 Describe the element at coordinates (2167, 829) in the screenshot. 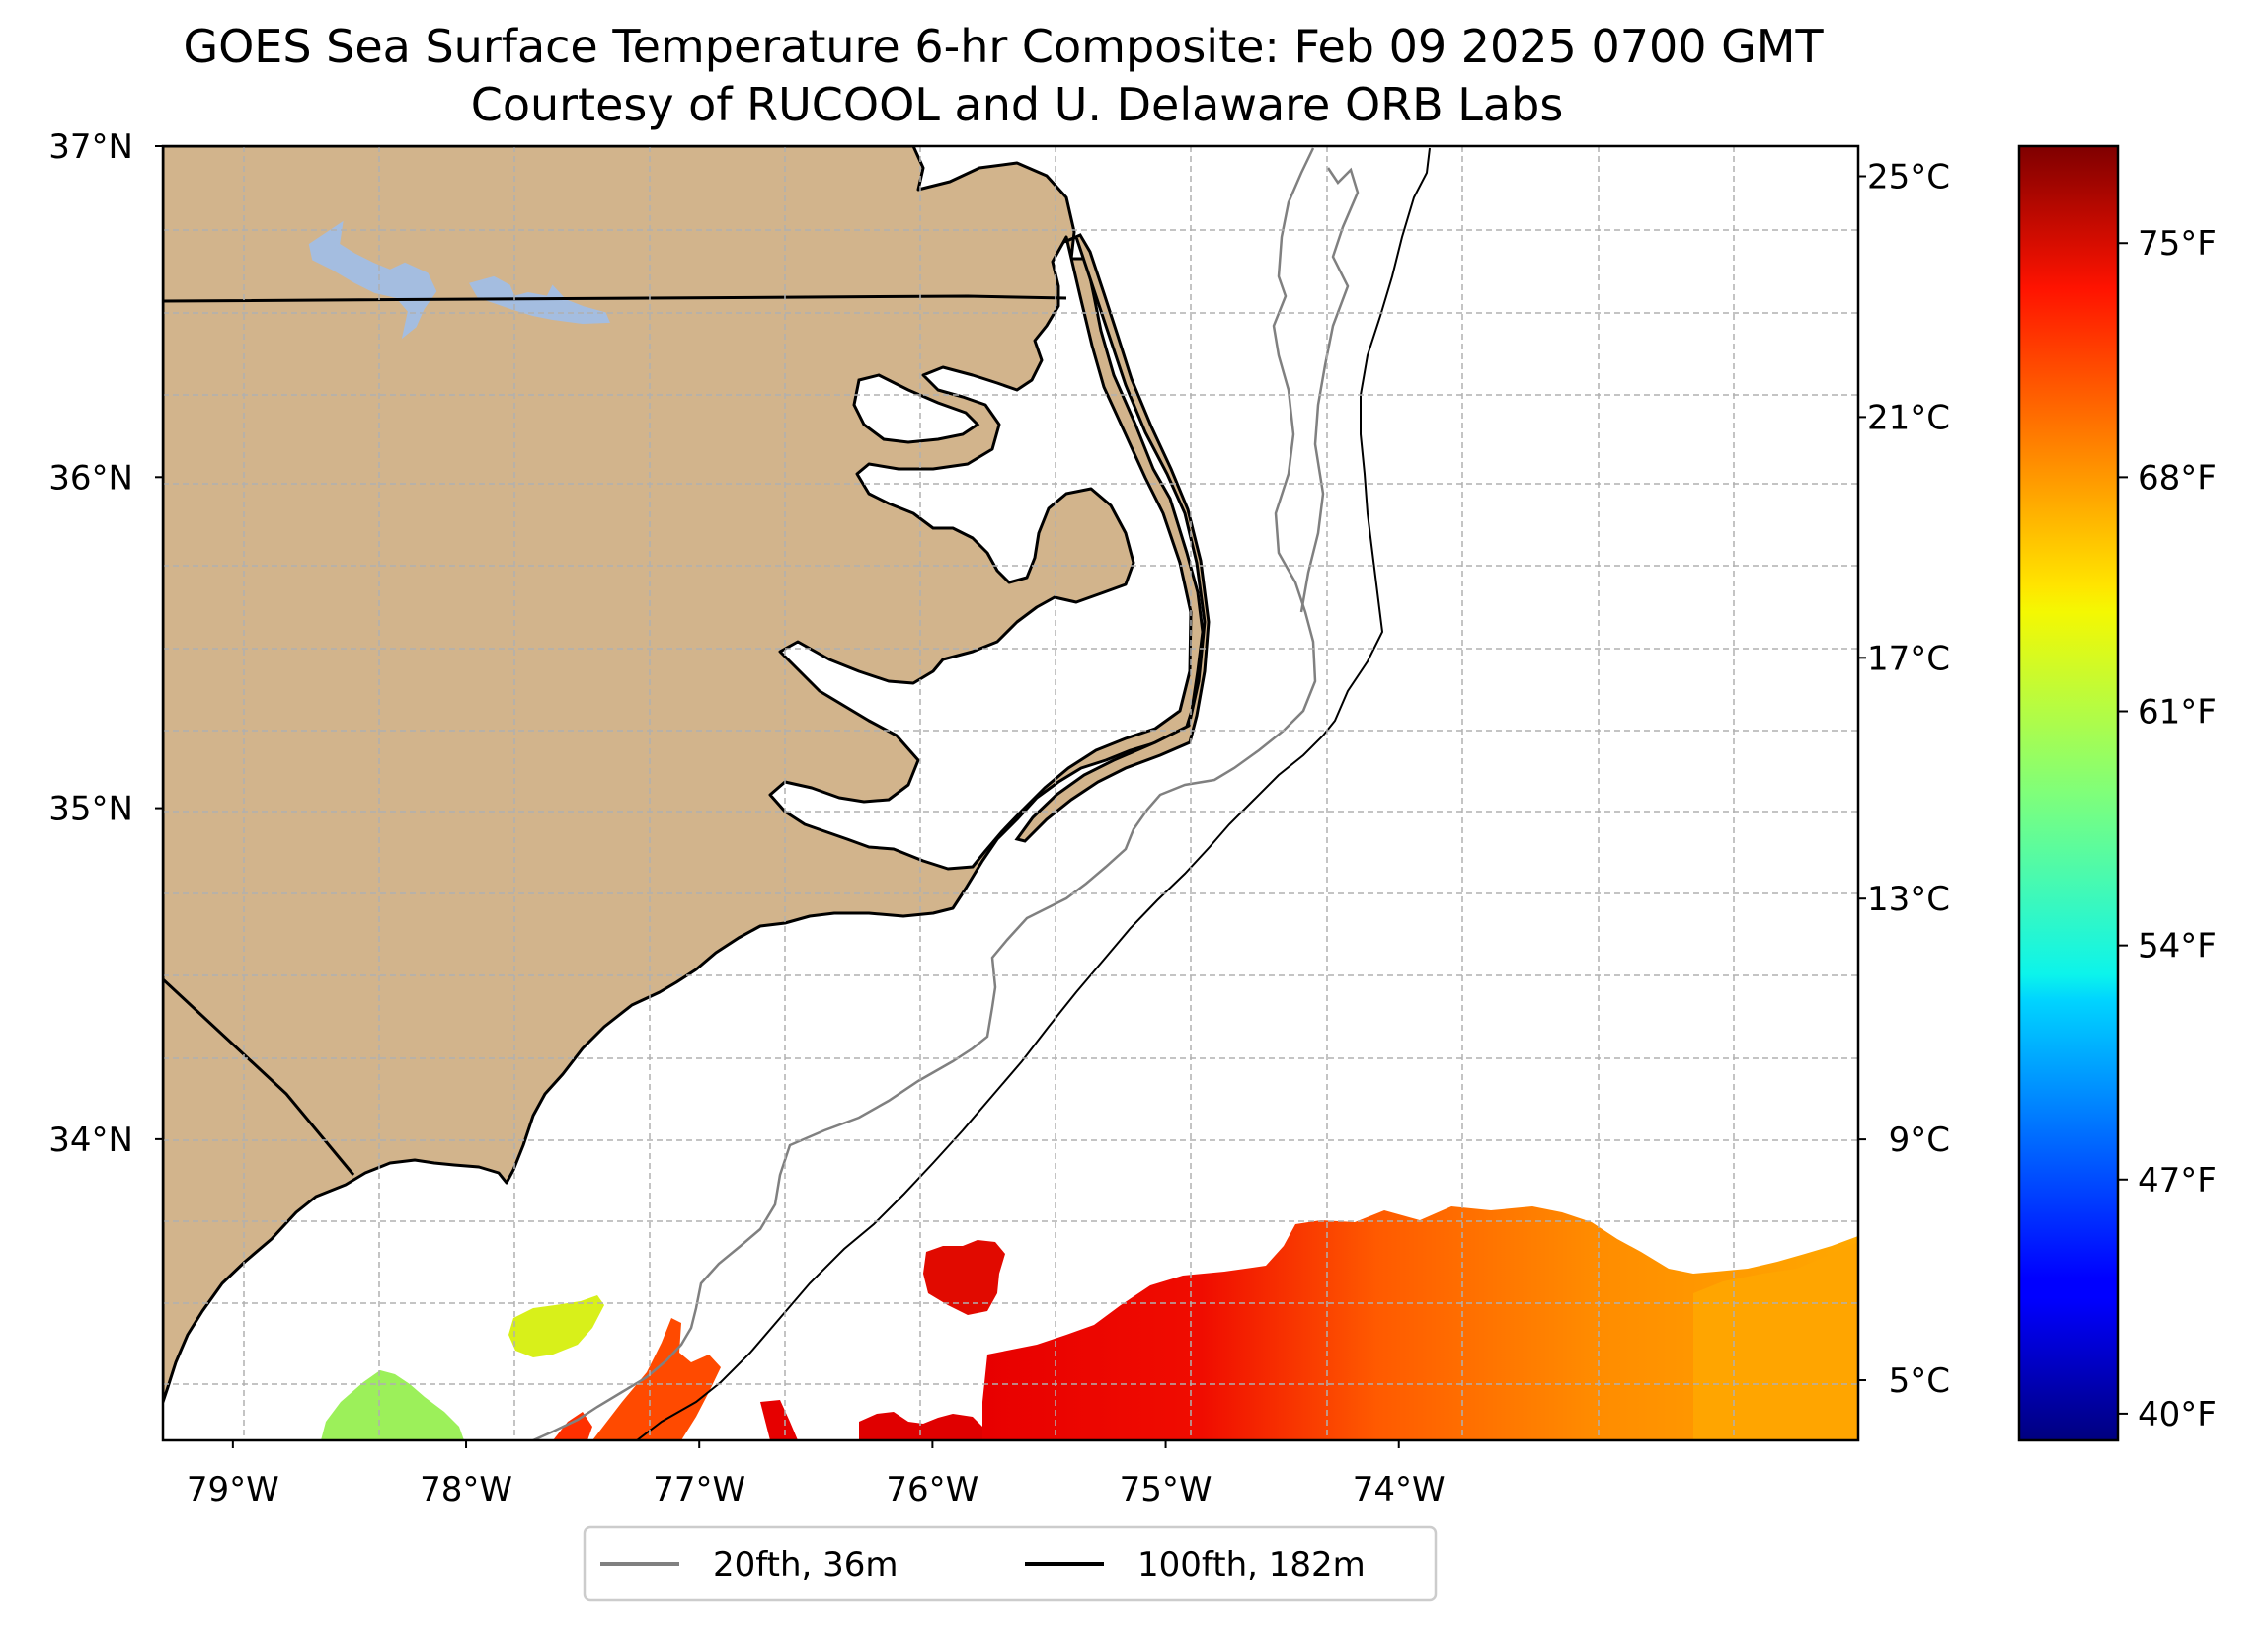

I see `colorbar-fahrenheit-ticks: 75°F 68°F 61°F 54°F 47°F 40°F` at that location.